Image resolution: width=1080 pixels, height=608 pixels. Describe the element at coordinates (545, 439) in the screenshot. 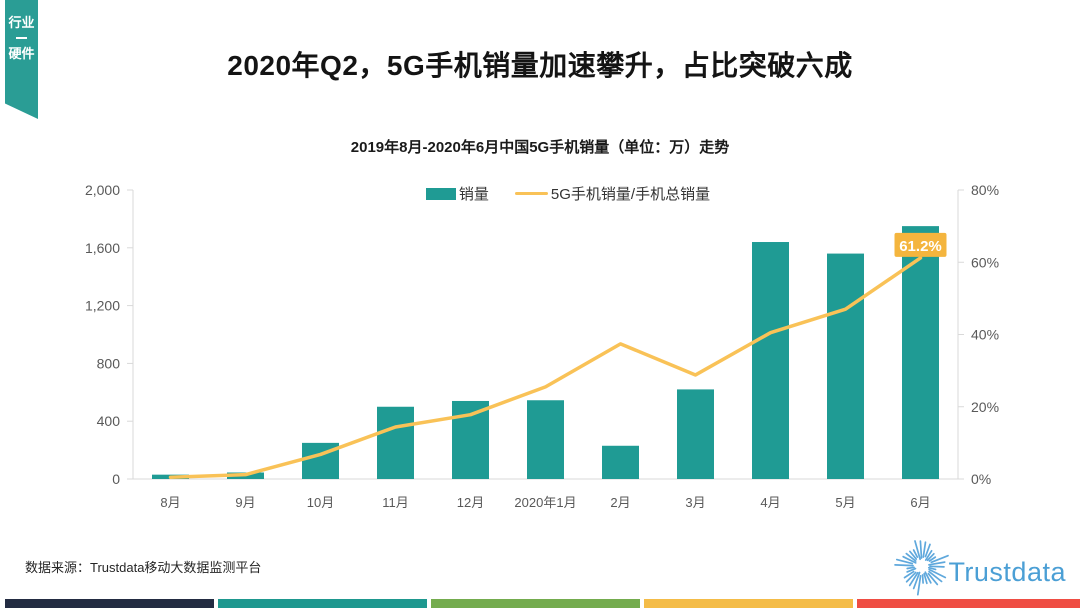

I see `bar-2020年1月` at that location.